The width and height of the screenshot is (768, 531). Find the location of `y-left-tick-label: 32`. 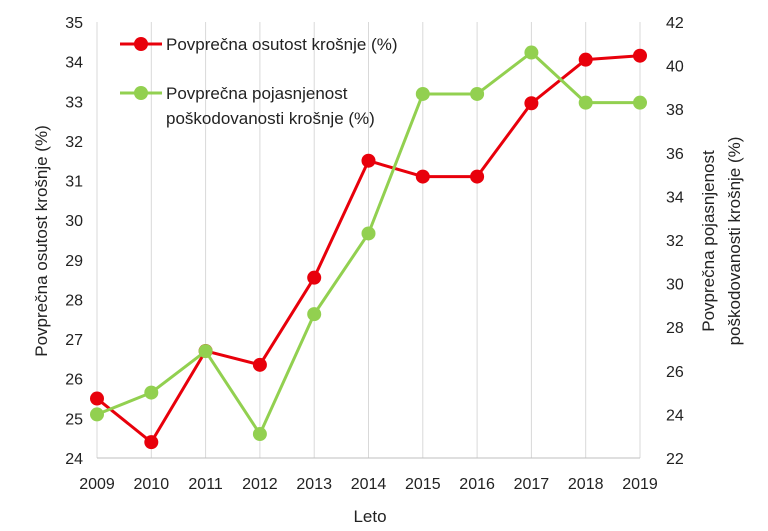

y-left-tick-label: 32 is located at coordinates (74, 142).